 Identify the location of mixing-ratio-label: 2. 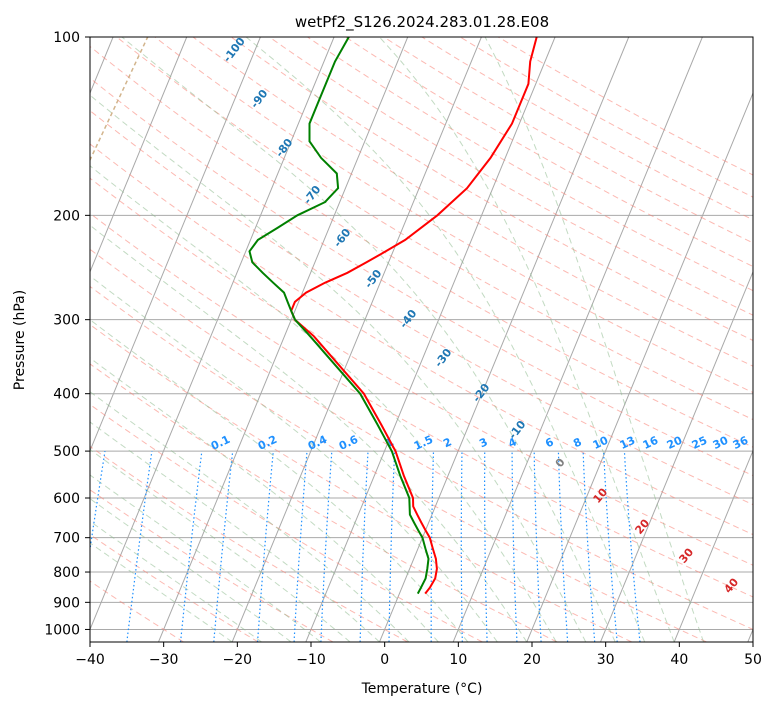
(447, 442).